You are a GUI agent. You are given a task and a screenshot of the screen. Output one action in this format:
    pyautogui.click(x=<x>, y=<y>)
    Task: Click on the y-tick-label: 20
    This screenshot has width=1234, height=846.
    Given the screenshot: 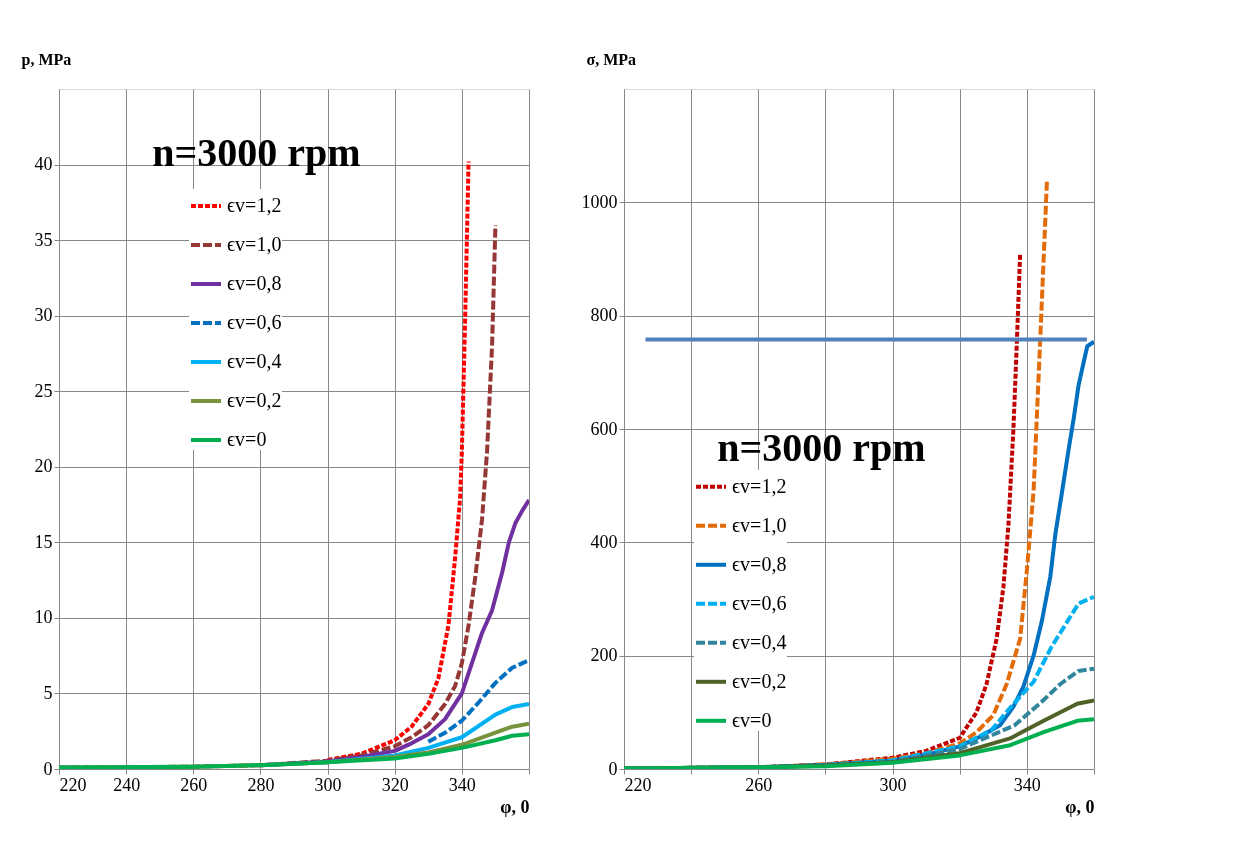 What is the action you would take?
    pyautogui.click(x=43, y=466)
    